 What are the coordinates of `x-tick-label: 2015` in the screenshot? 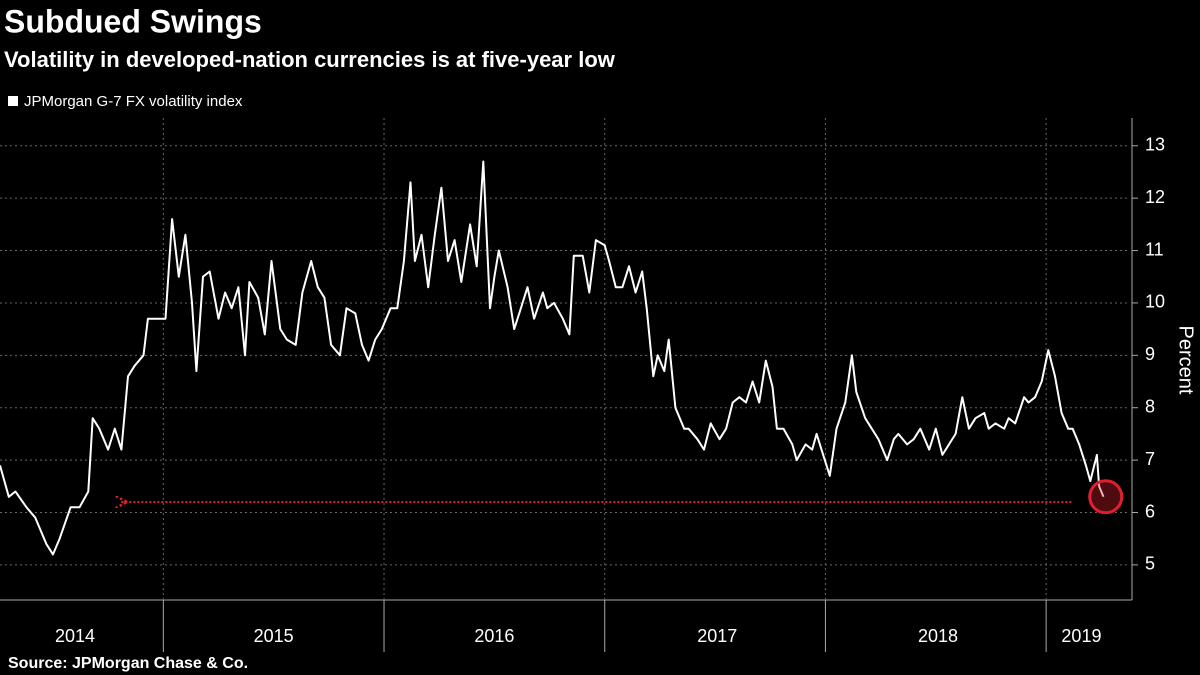 It's located at (274, 636).